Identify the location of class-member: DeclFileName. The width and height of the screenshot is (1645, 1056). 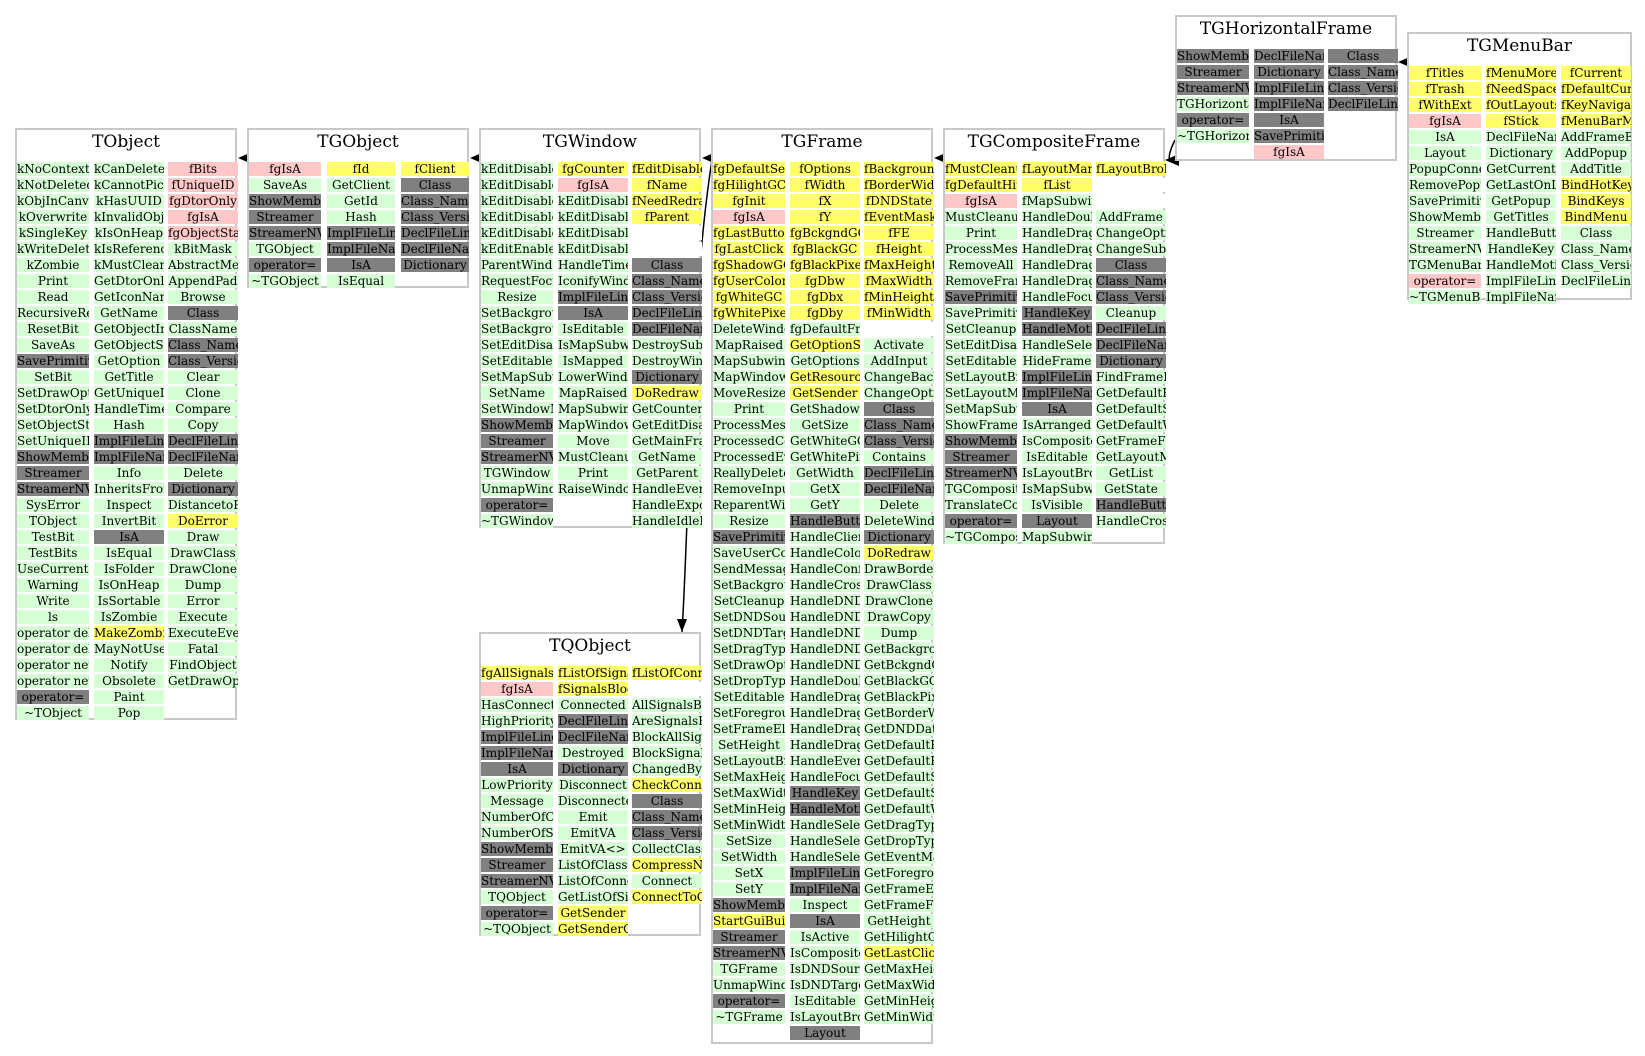
(435, 249).